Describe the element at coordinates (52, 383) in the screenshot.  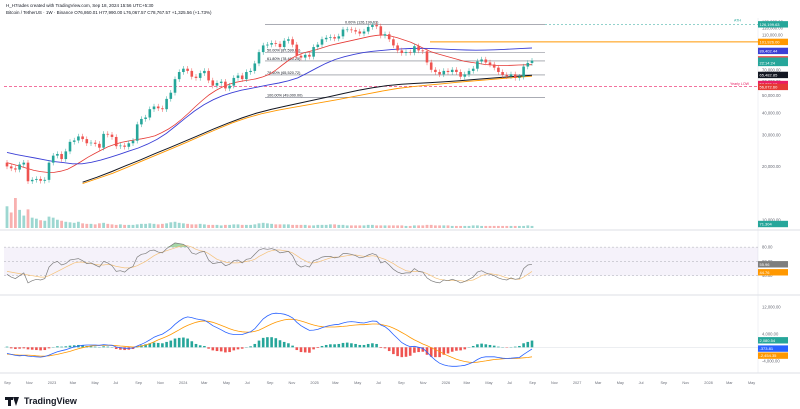
I see `time-axis-label: 2023` at that location.